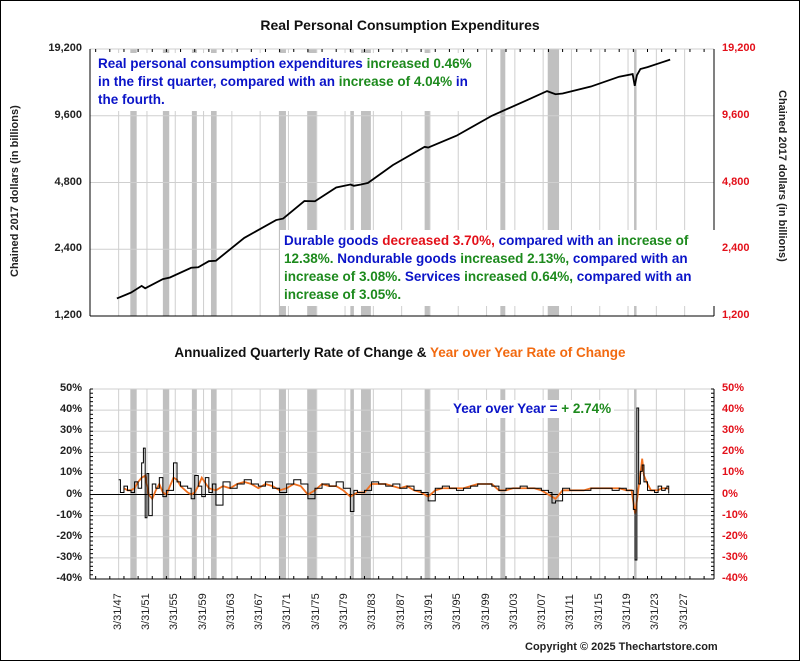 Image resolution: width=800 pixels, height=661 pixels. I want to click on top-left-ytick-label: 1,200, so click(68, 315).